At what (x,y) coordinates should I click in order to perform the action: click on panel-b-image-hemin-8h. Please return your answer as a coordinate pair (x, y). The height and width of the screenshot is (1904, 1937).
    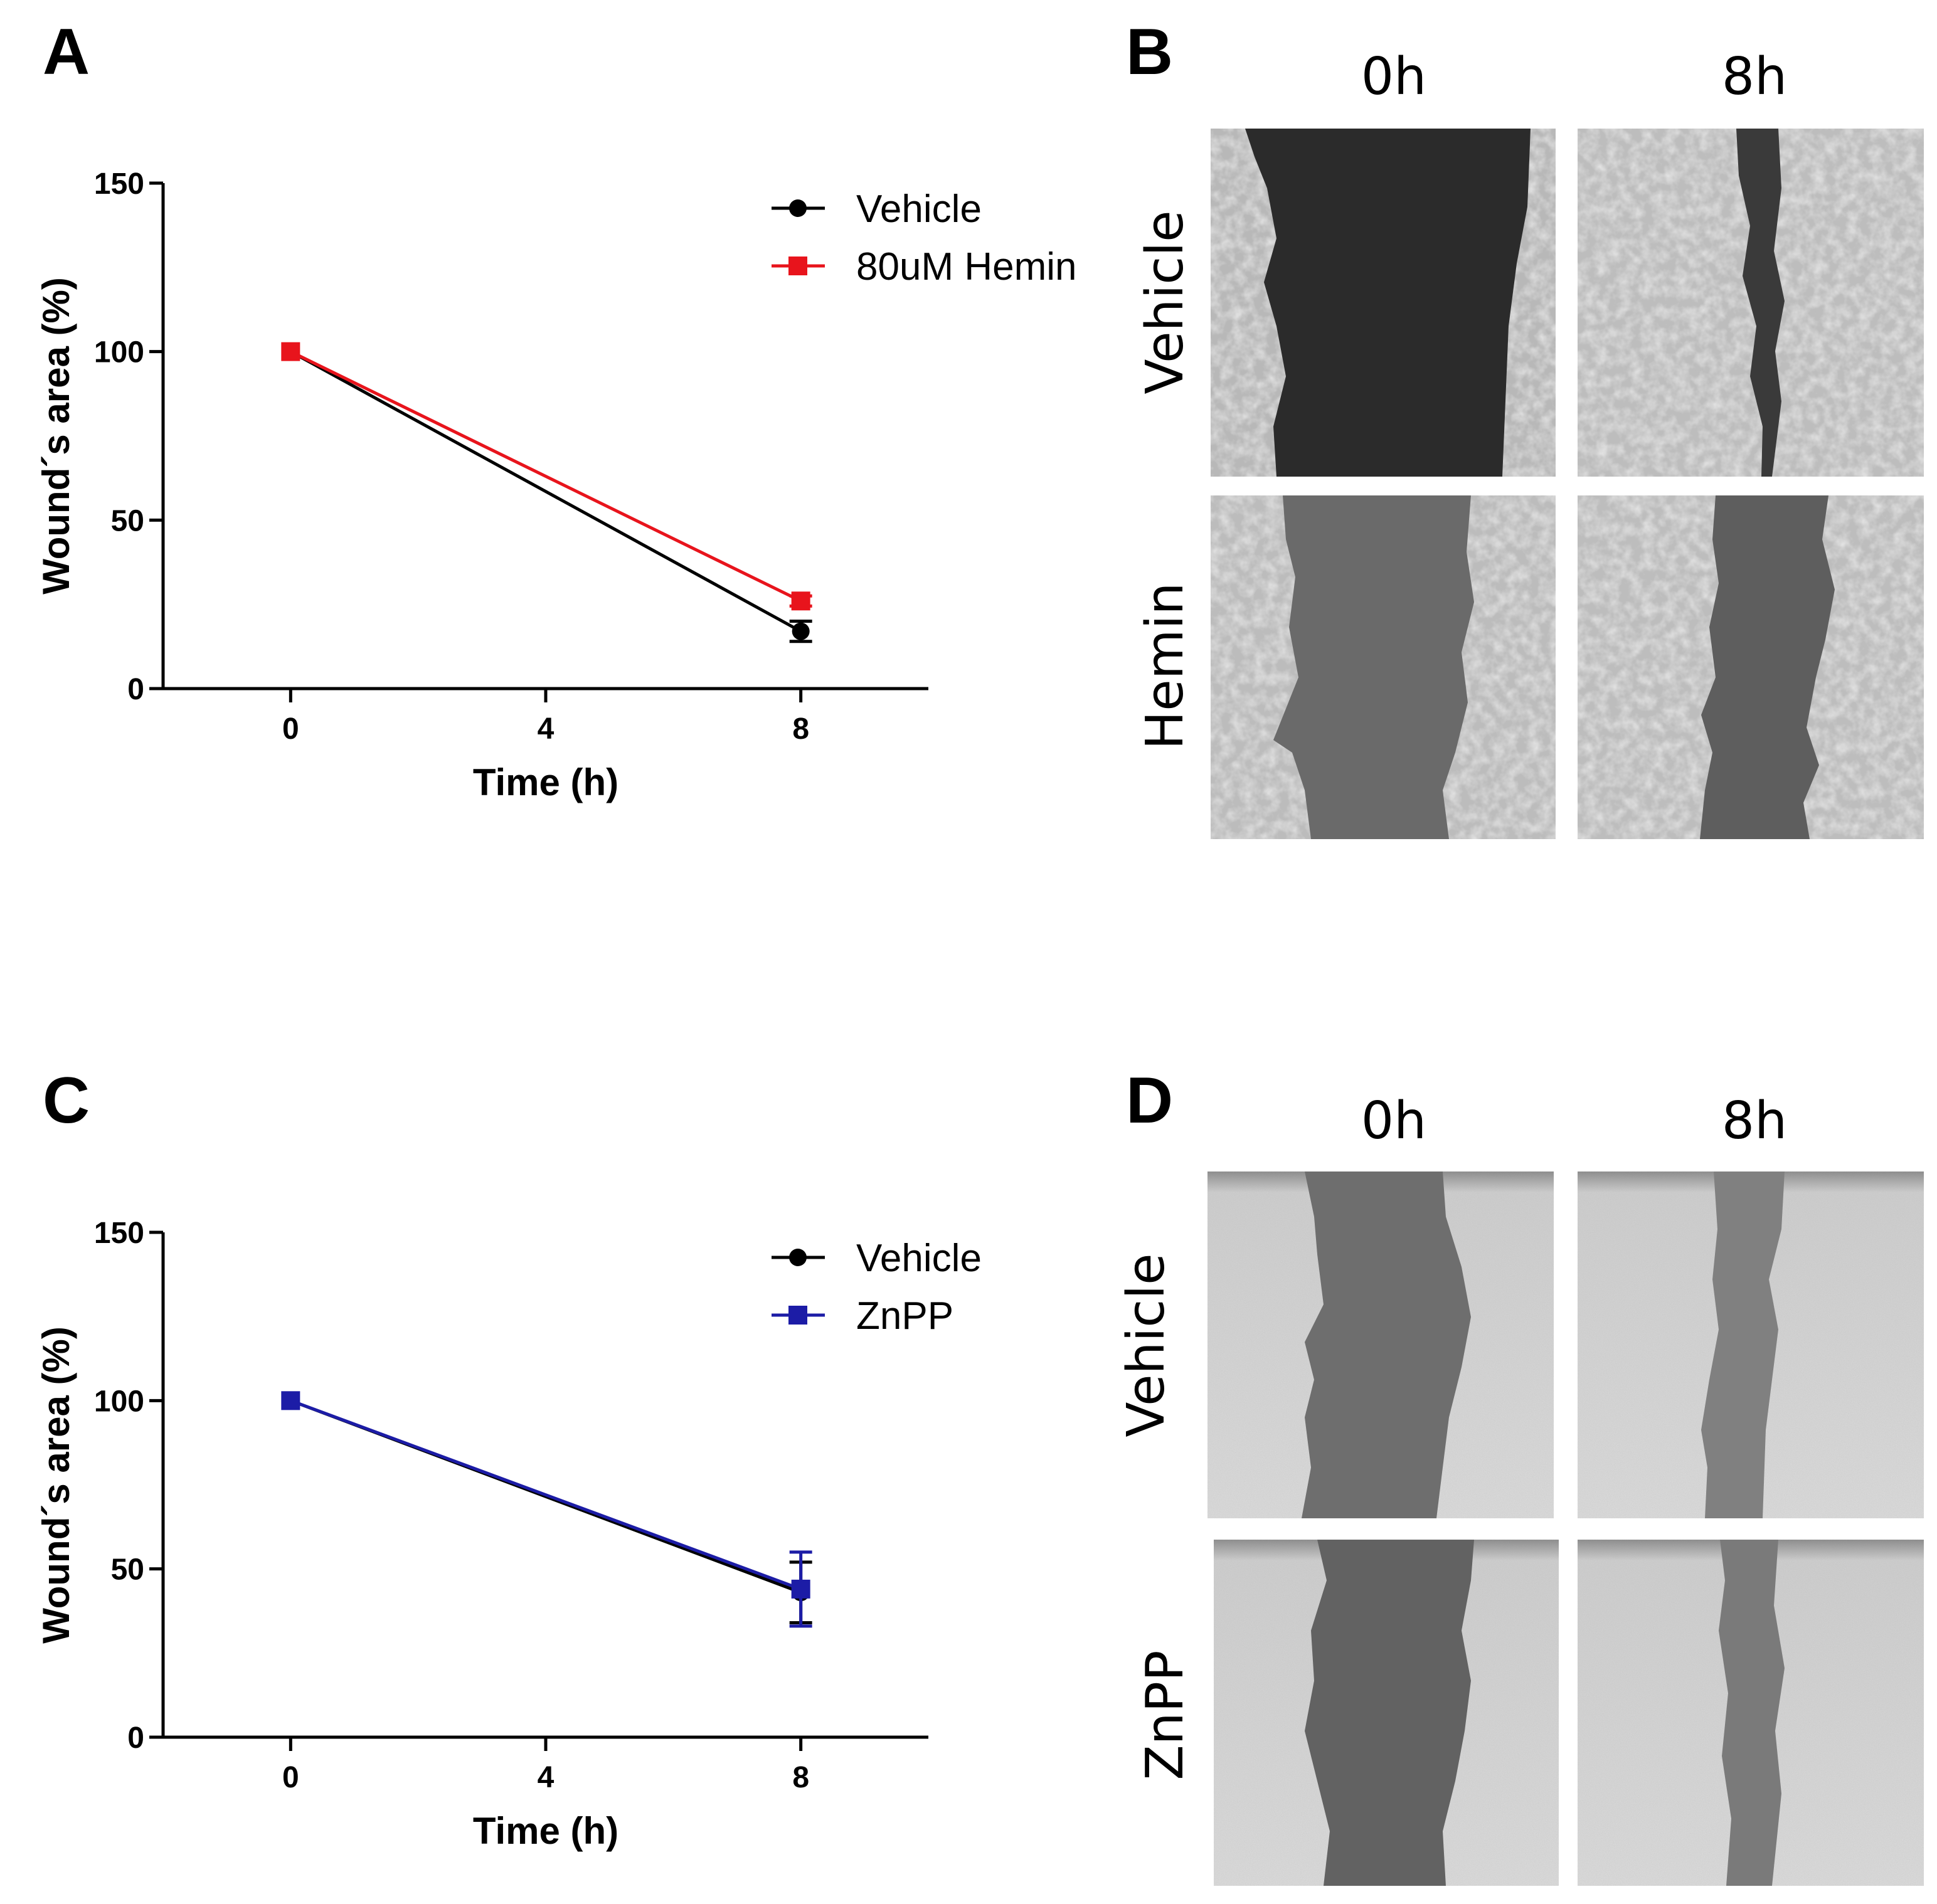
    Looking at the image, I should click on (1751, 667).